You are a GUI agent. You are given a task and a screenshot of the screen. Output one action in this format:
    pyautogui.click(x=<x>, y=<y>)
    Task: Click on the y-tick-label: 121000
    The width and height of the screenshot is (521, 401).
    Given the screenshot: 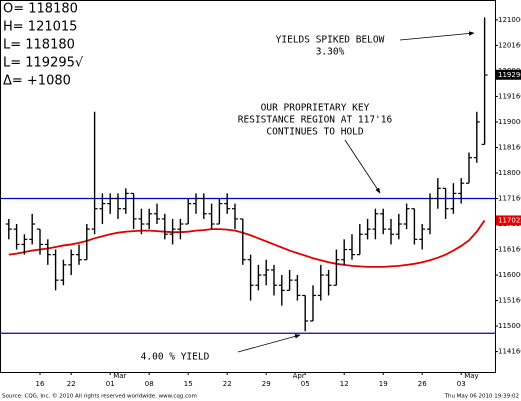 What is the action you would take?
    pyautogui.click(x=509, y=20)
    